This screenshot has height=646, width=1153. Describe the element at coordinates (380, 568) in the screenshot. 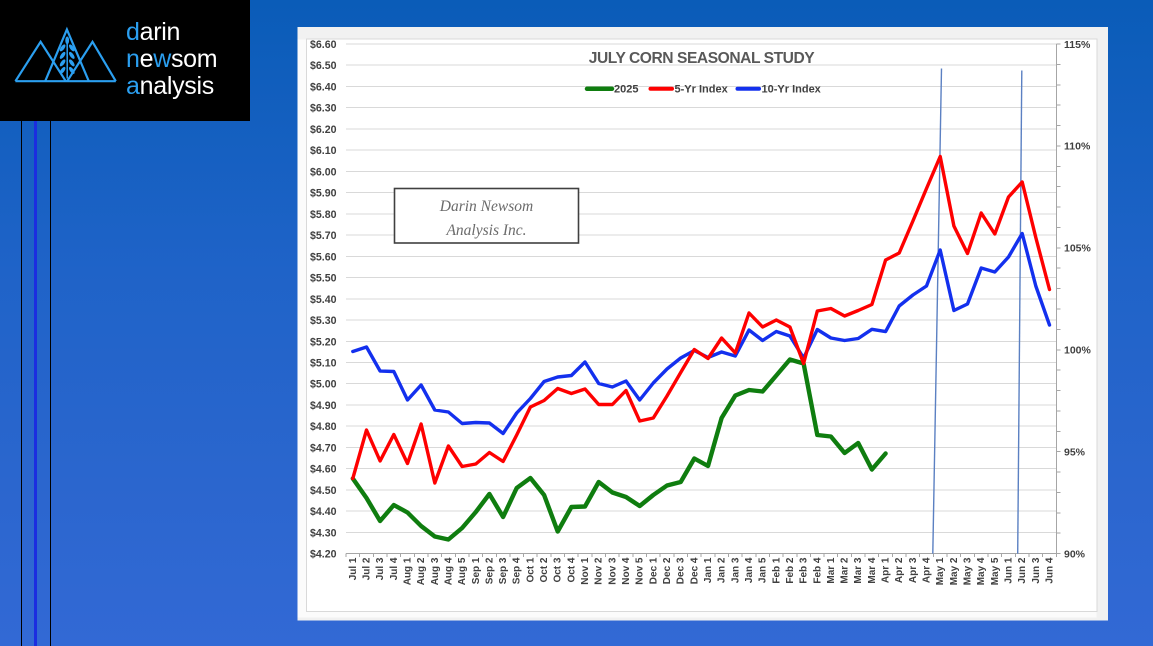

I see `svg-text: Jul 3` at that location.